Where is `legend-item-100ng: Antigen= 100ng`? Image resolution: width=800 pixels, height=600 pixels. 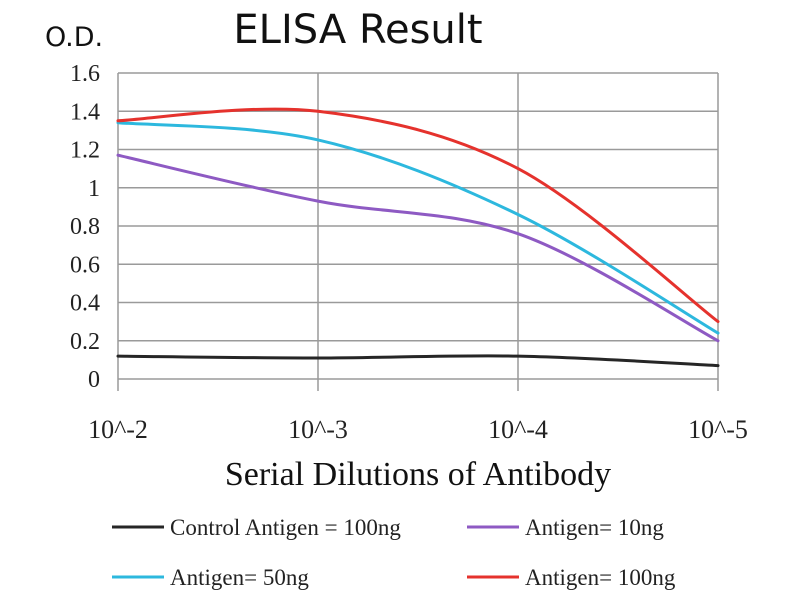 legend-item-100ng: Antigen= 100ng is located at coordinates (571, 577).